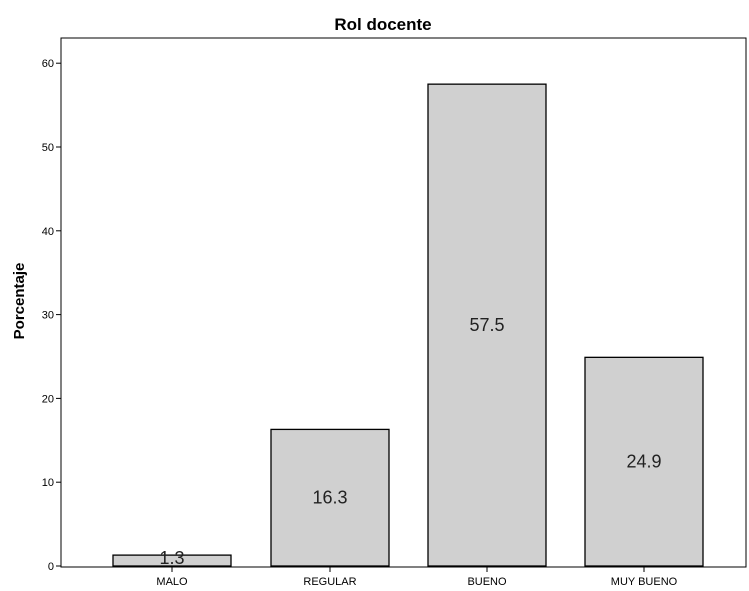  I want to click on bar-malo, so click(172, 560).